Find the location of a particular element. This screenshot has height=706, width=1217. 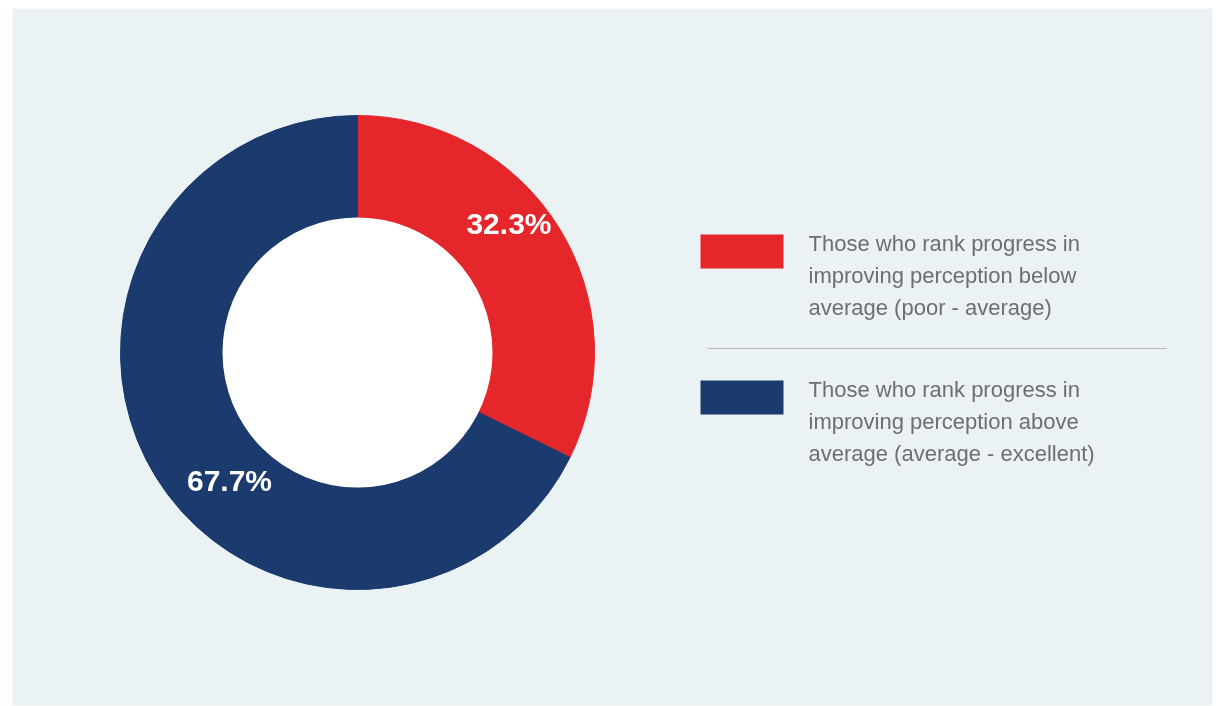

legend-label: Those who rank progress in improving perception above average (average - excellent) is located at coordinates (951, 421).